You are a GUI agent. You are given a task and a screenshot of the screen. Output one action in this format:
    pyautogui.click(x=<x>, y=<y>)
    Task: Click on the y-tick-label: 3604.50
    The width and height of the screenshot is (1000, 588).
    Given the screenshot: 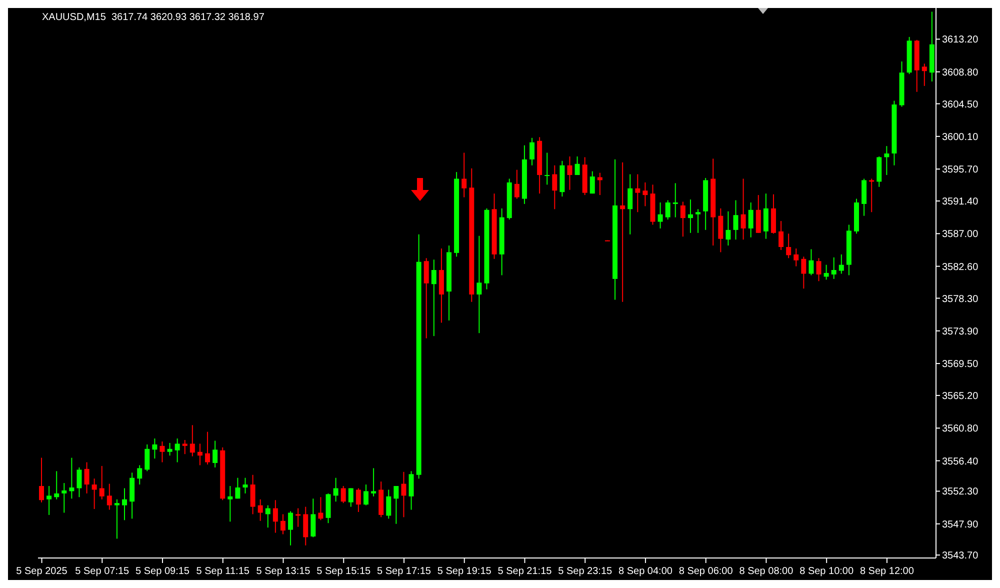 What is the action you would take?
    pyautogui.click(x=960, y=104)
    